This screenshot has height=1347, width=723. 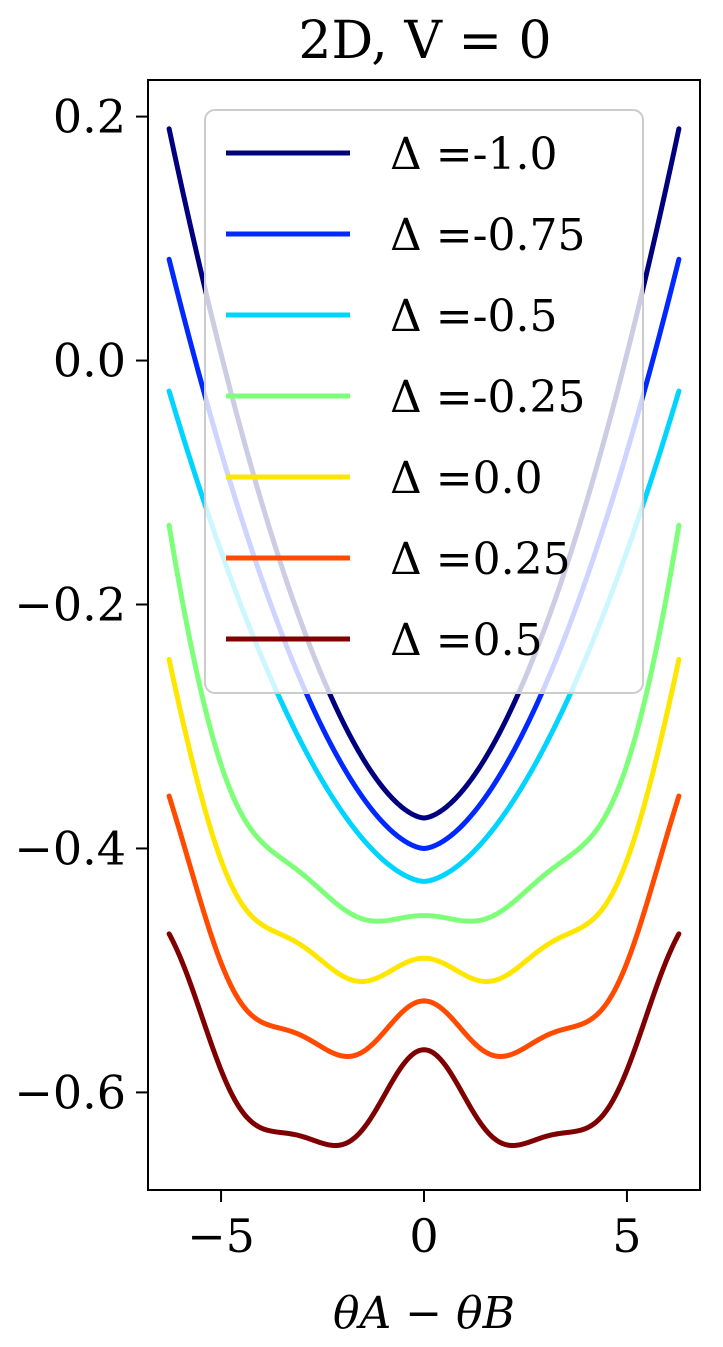 What do you see at coordinates (70, 1092) in the screenshot?
I see `y-tick-label: −0.6` at bounding box center [70, 1092].